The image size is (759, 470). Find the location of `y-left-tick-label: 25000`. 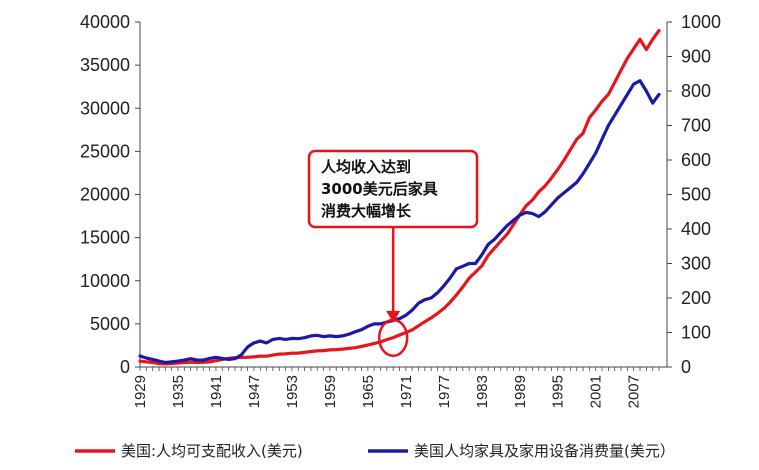

y-left-tick-label: 25000 is located at coordinates (105, 151).